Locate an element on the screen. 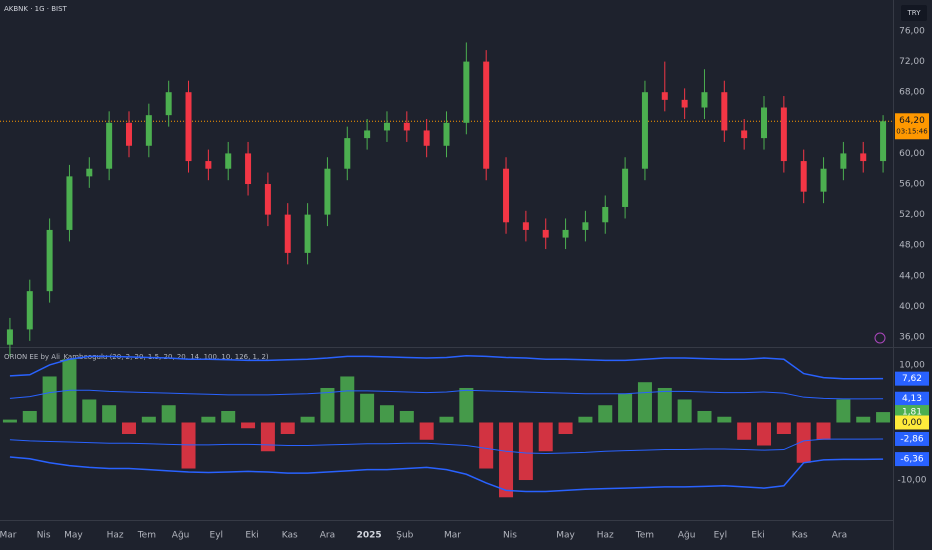 The width and height of the screenshot is (932, 550). last-price-label: 64,20 is located at coordinates (912, 121).